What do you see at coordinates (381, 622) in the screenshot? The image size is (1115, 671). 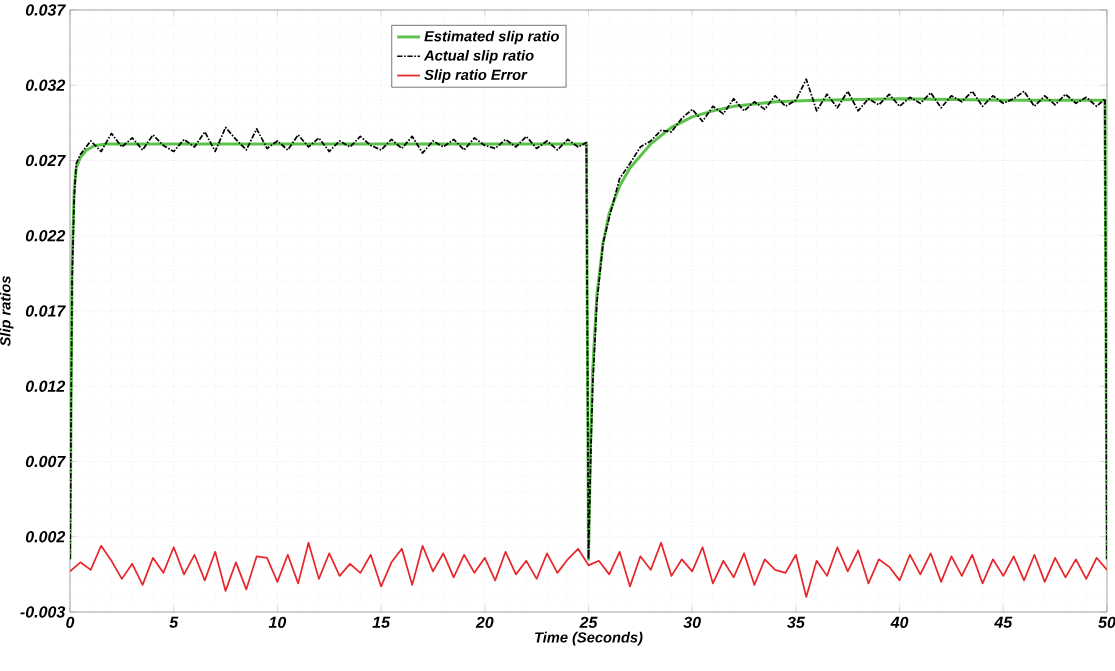 I see `x-tick-label: 15` at bounding box center [381, 622].